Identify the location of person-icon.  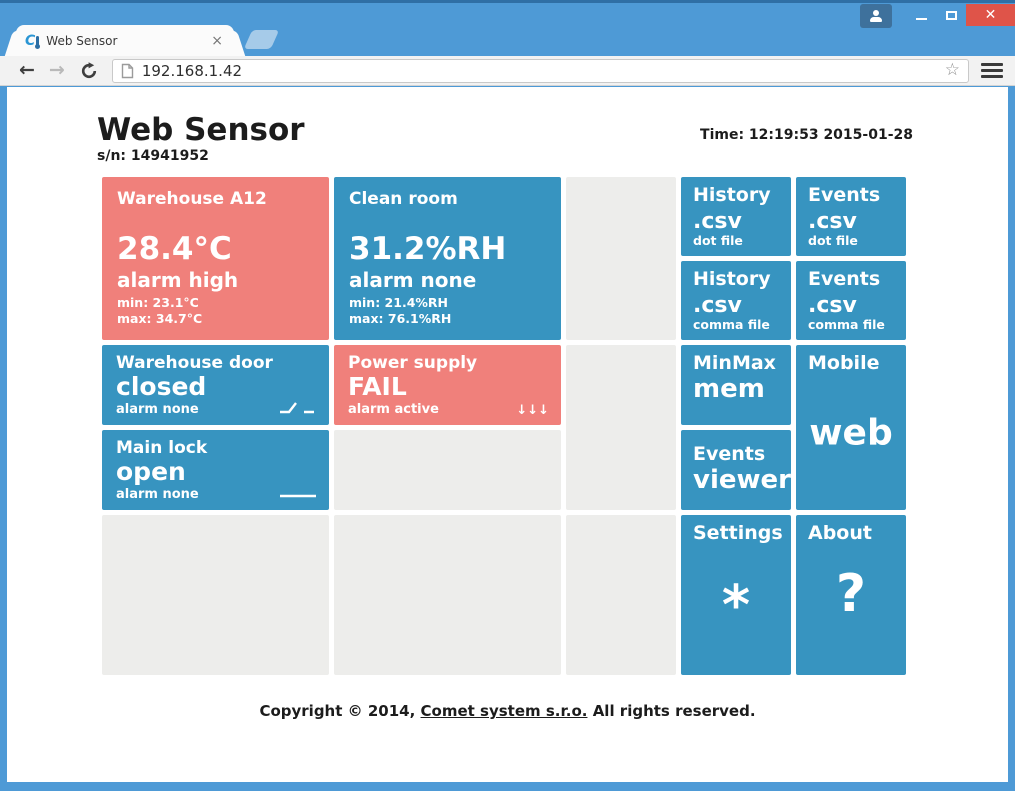
(876, 16).